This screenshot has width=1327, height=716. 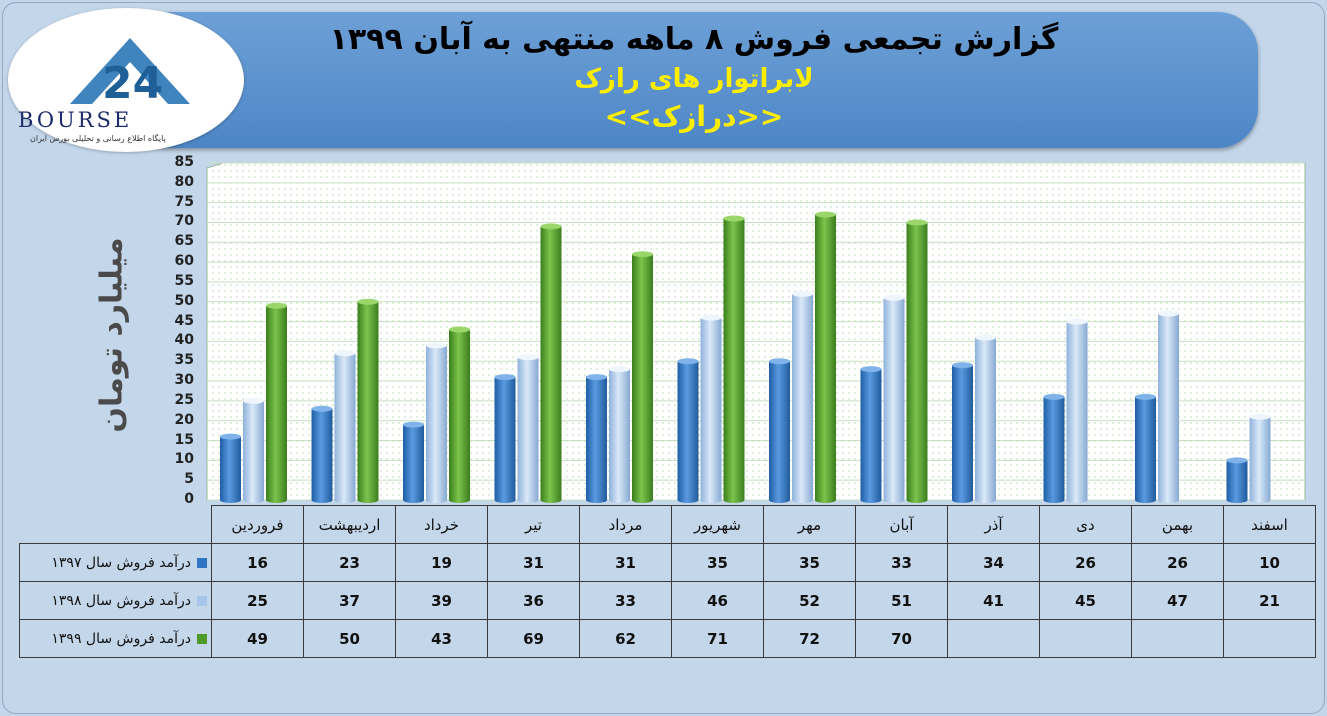 What do you see at coordinates (901, 638) in the screenshot?
I see `table-cell: 70` at bounding box center [901, 638].